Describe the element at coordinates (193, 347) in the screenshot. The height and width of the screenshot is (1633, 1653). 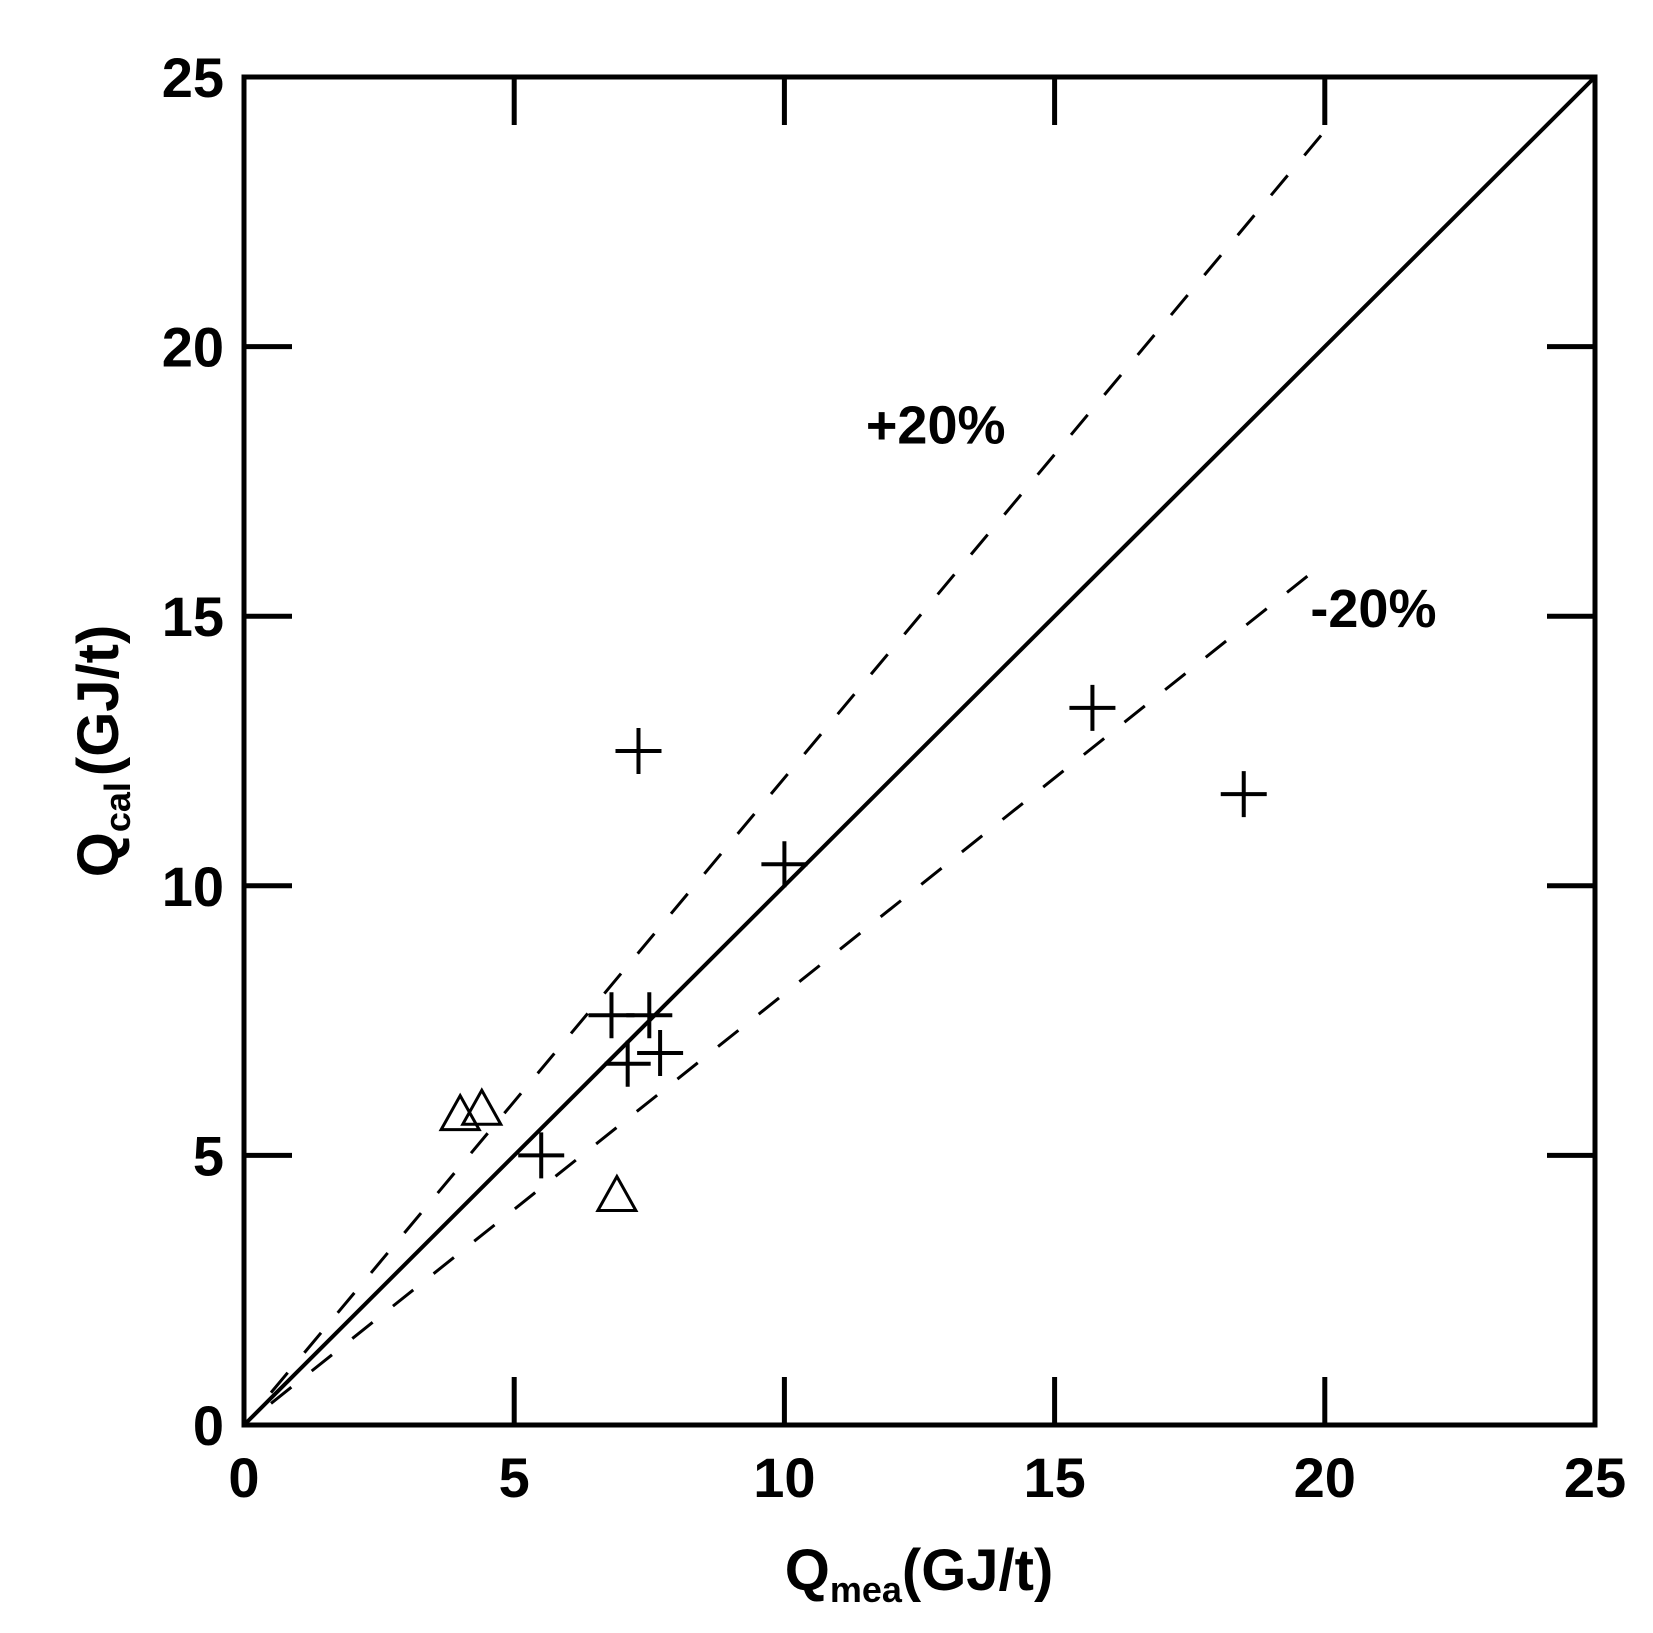
I see `y-tick-label: 20` at that location.